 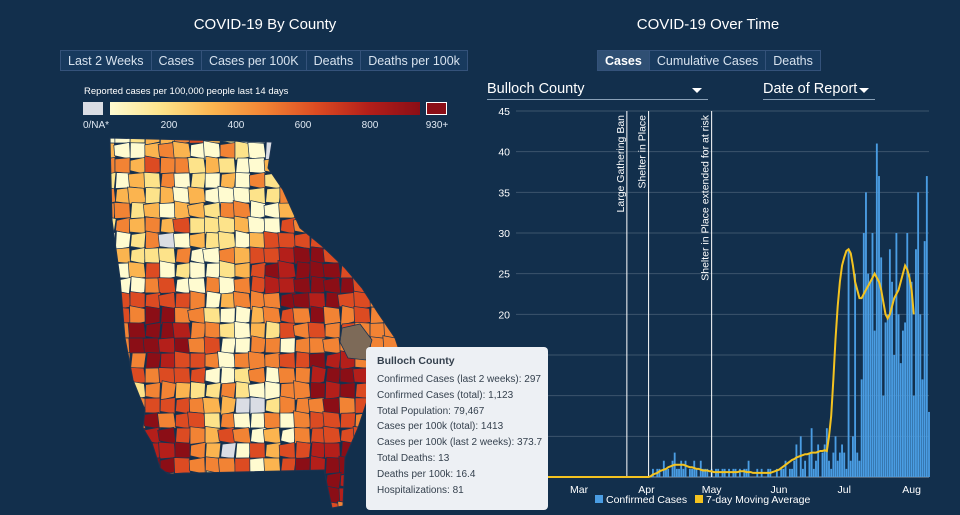 I want to click on tooltip-cases-total: Confirmed Cases (total): 1,123, so click(x=445, y=395).